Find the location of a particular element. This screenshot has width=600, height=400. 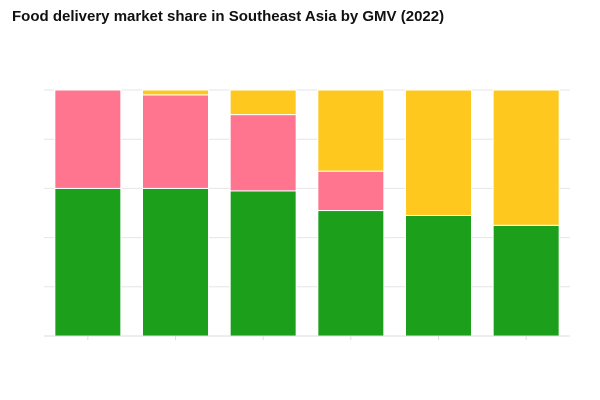

bar-segment-series3-cat2 is located at coordinates (175, 92).